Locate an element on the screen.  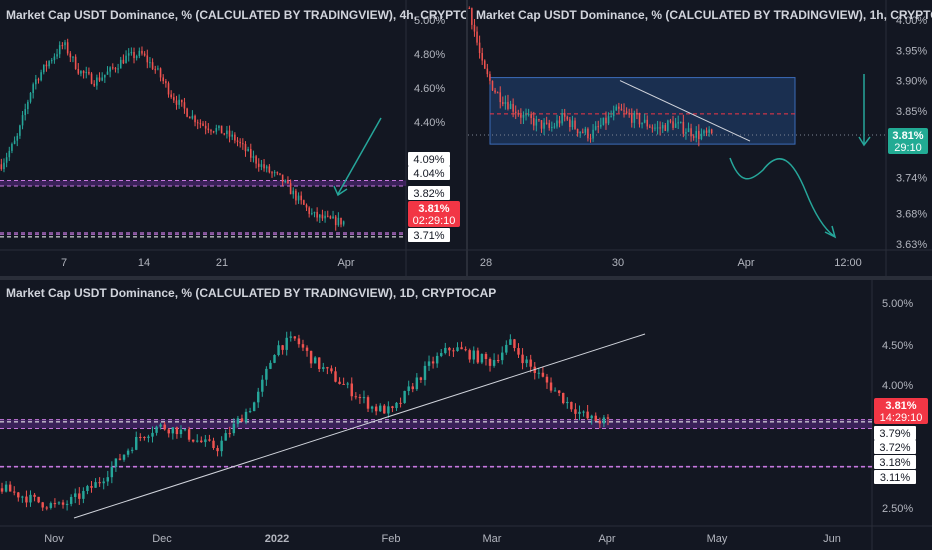
level-tag: 3.11% is located at coordinates (895, 478).